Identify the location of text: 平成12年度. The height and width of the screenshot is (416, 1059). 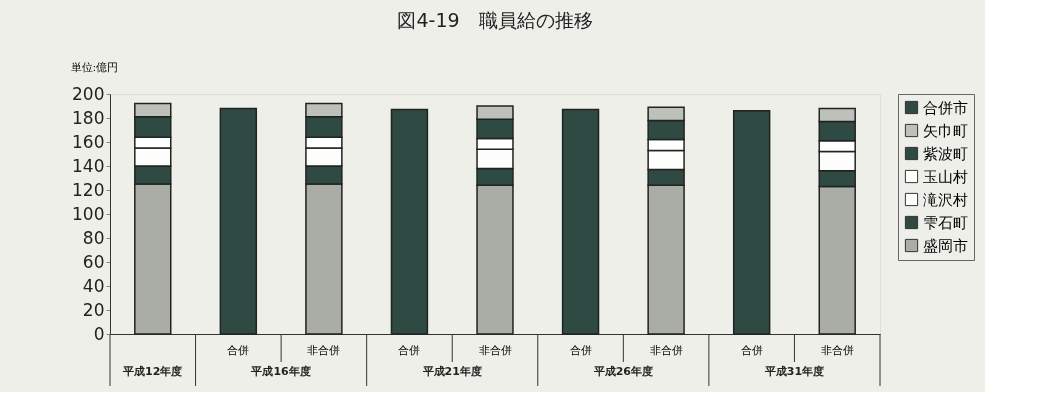
(152, 371).